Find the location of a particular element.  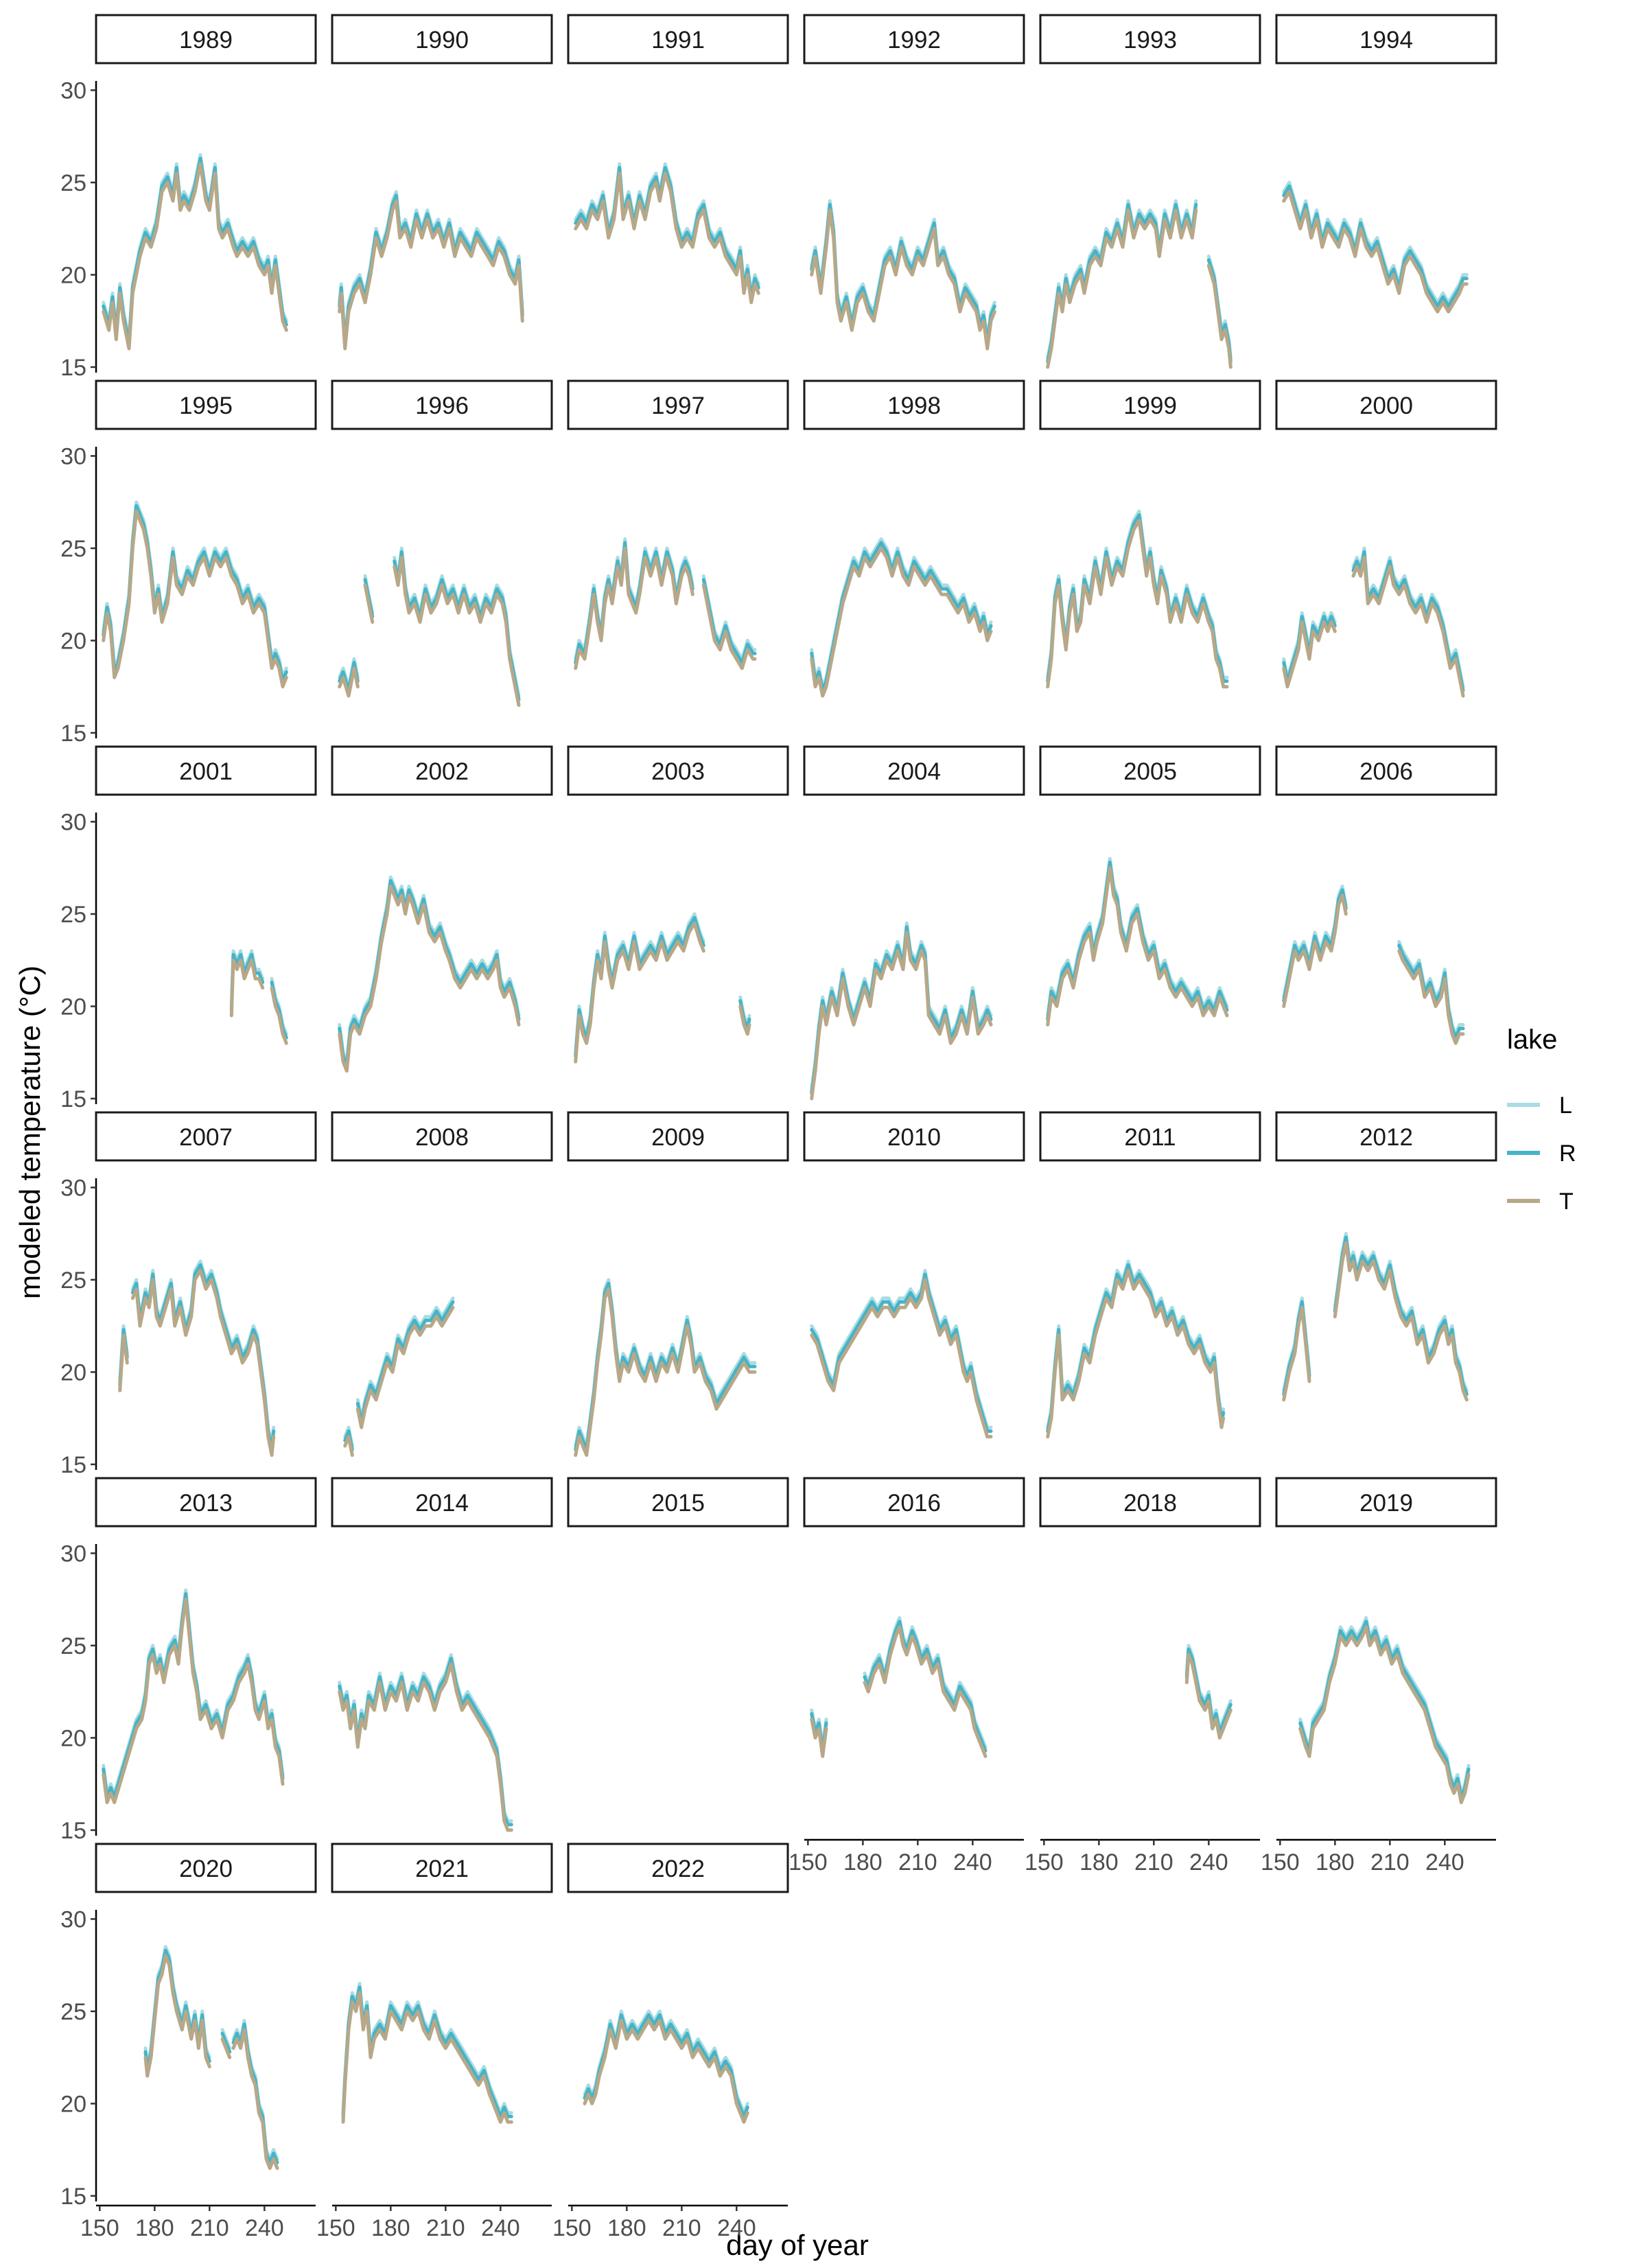

facet-strip-label: 1992 is located at coordinates (914, 40).